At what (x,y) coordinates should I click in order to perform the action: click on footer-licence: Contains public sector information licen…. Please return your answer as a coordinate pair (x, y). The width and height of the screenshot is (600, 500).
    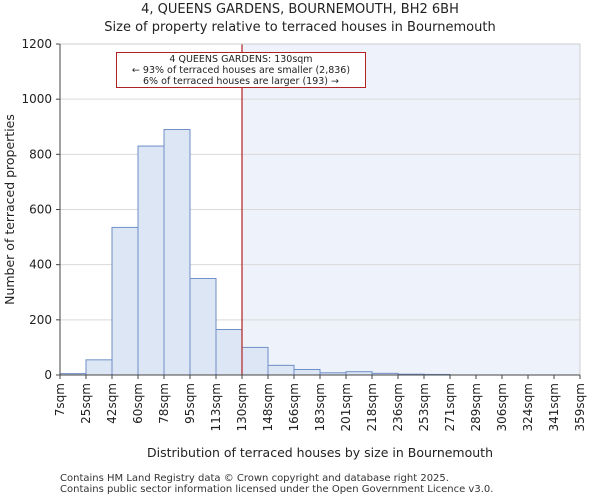
    Looking at the image, I should click on (277, 489).